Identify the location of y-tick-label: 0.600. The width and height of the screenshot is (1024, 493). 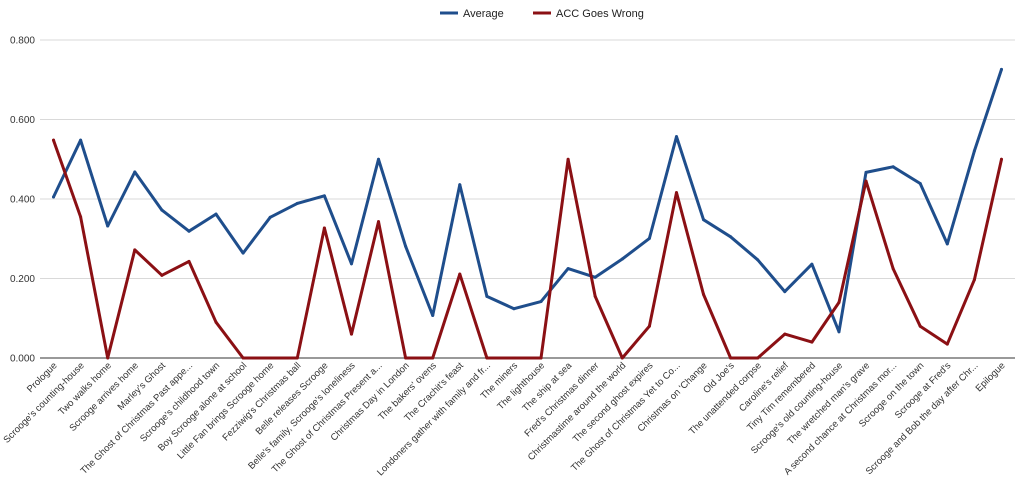
(22, 120).